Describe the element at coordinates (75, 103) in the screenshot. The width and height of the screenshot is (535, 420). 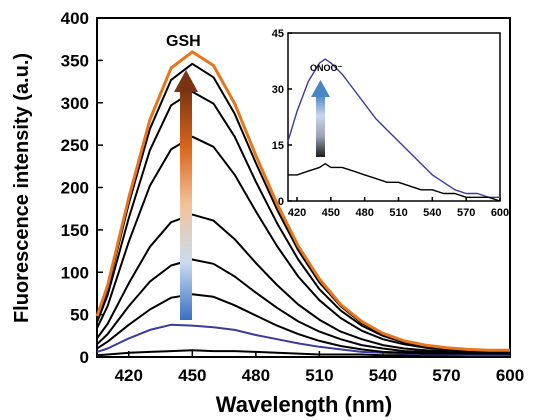
I see `main-y-tick-label: 300` at that location.